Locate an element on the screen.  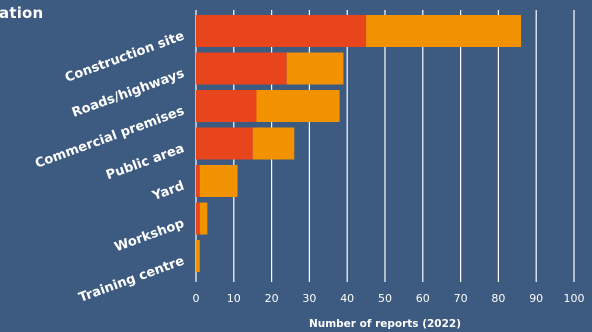
x-tick-label-60: 60 is located at coordinates (423, 298).